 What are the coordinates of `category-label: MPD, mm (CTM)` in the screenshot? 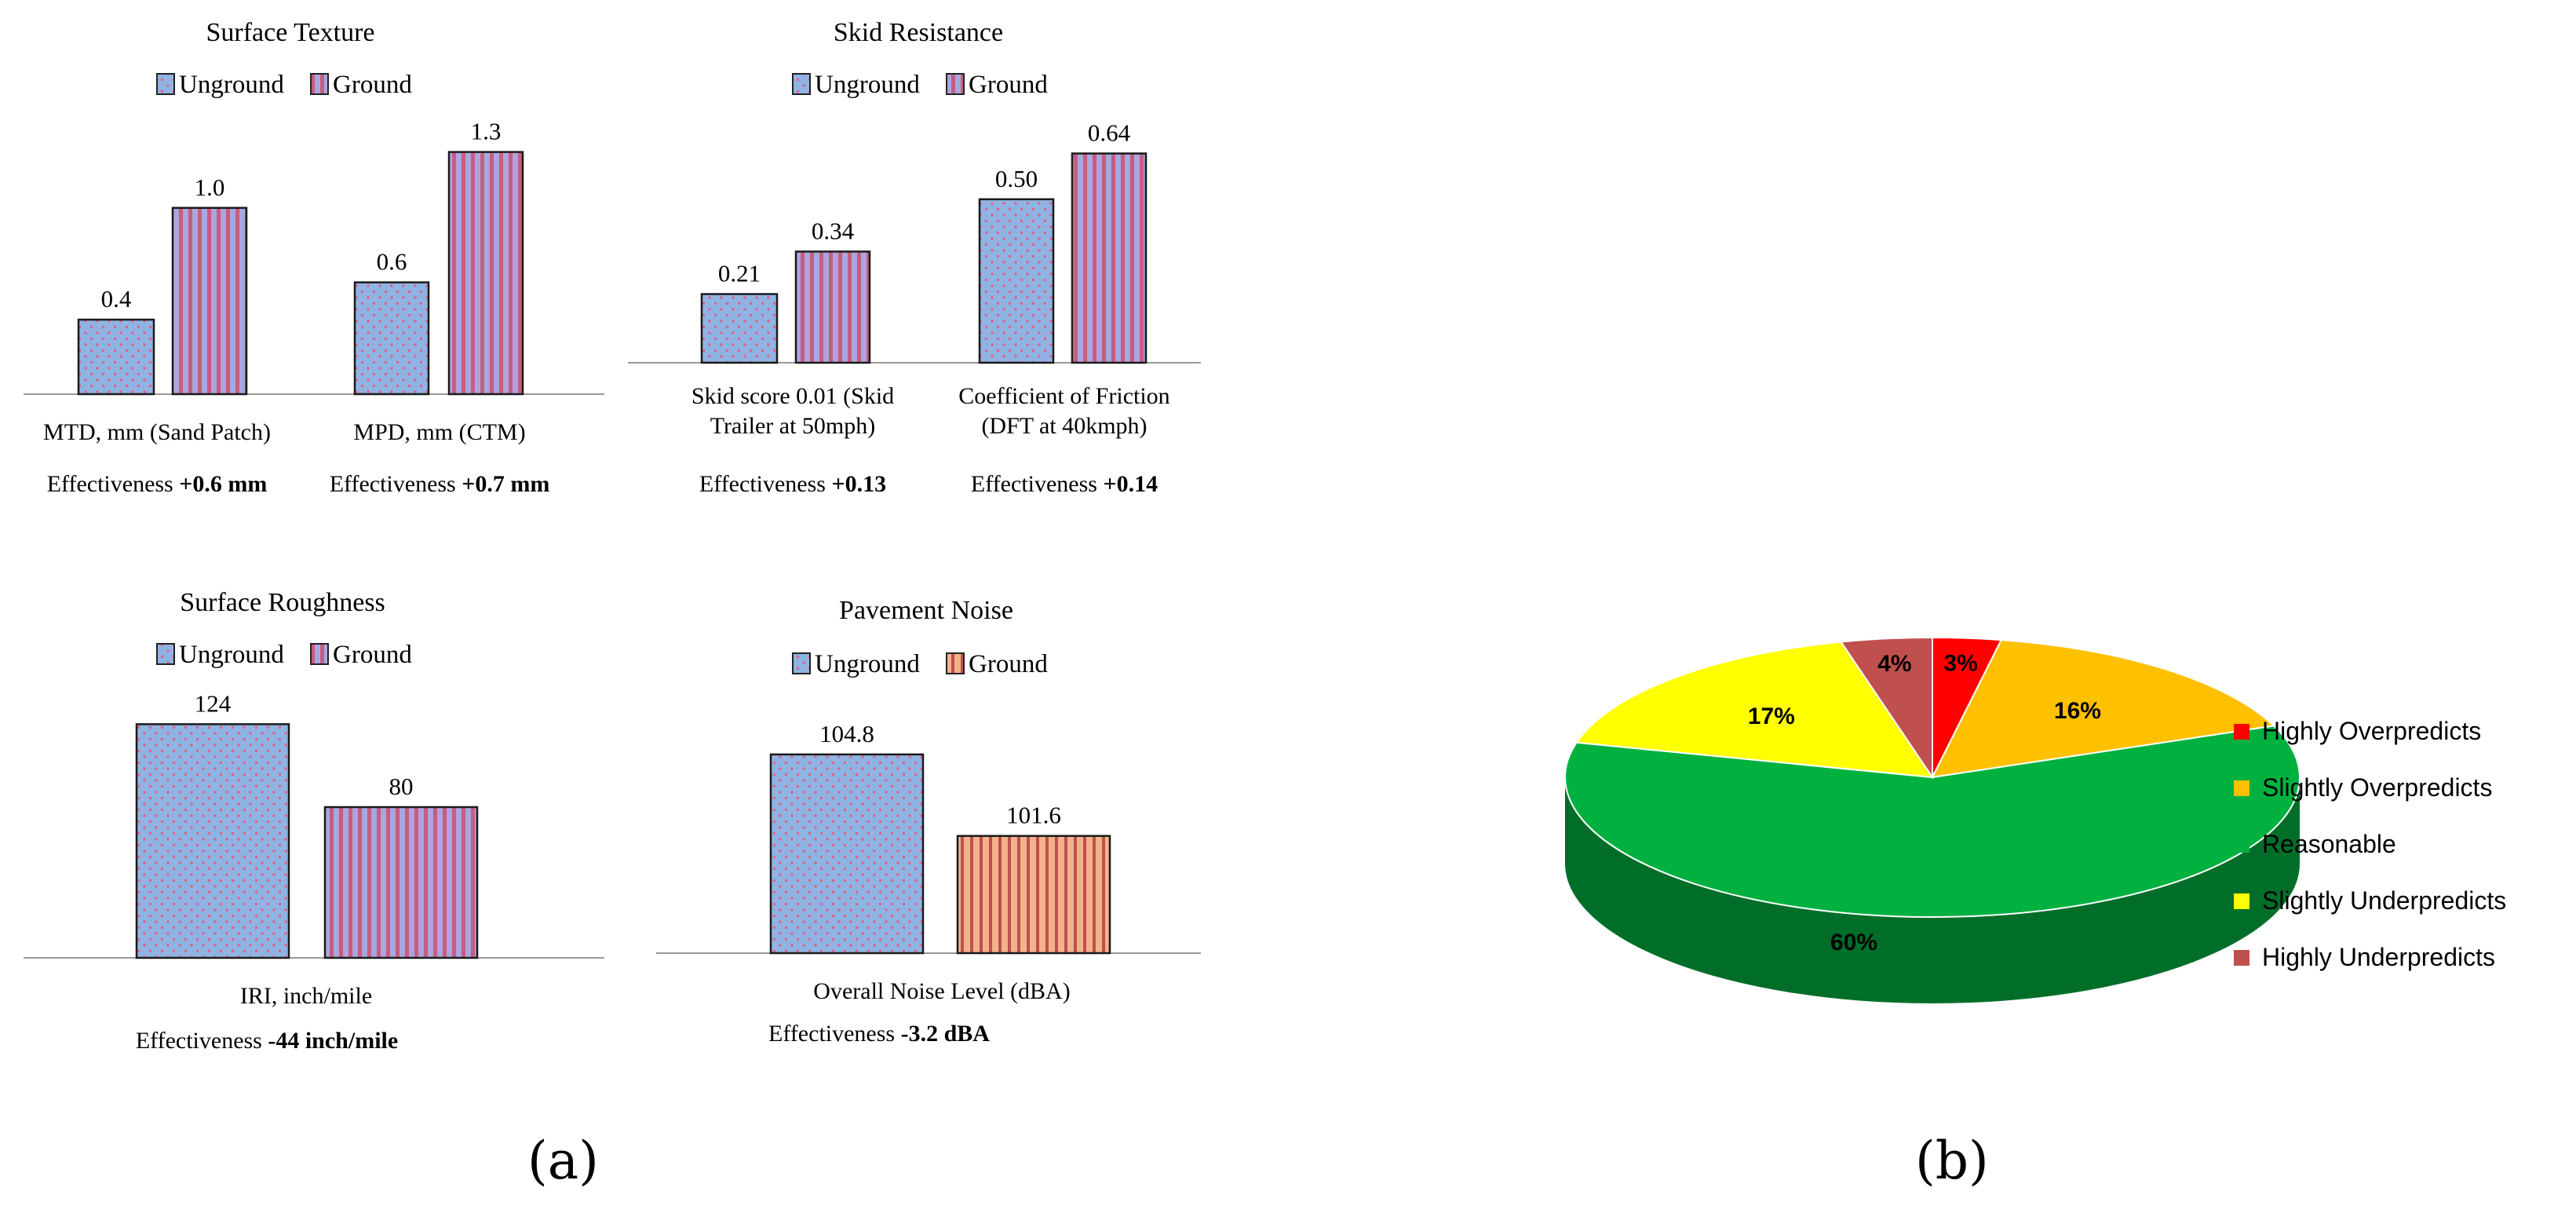 It's located at (439, 432).